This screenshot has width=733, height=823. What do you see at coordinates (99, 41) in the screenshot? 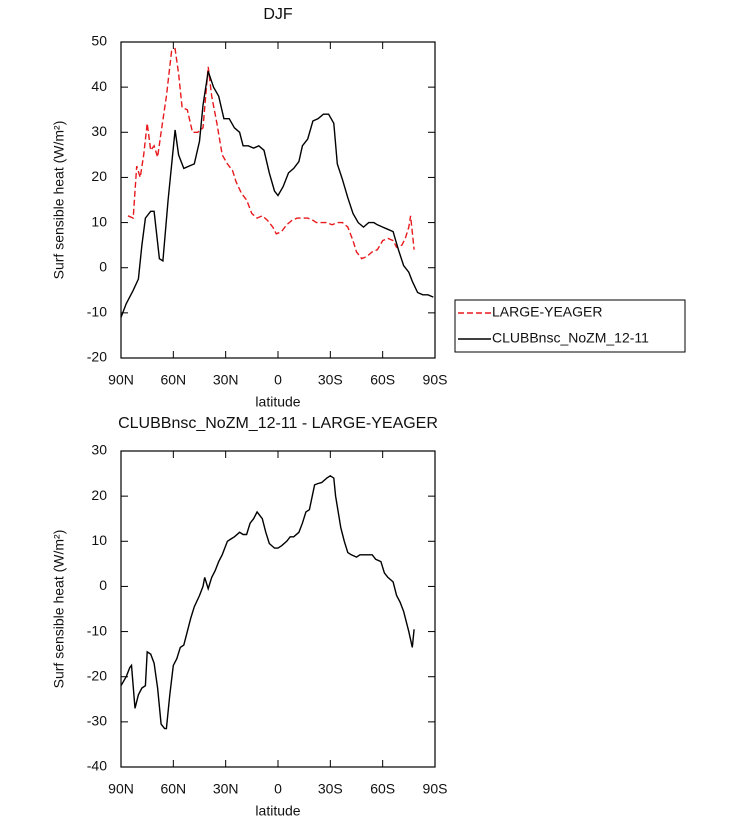
I see `y-tick-label: 50` at bounding box center [99, 41].